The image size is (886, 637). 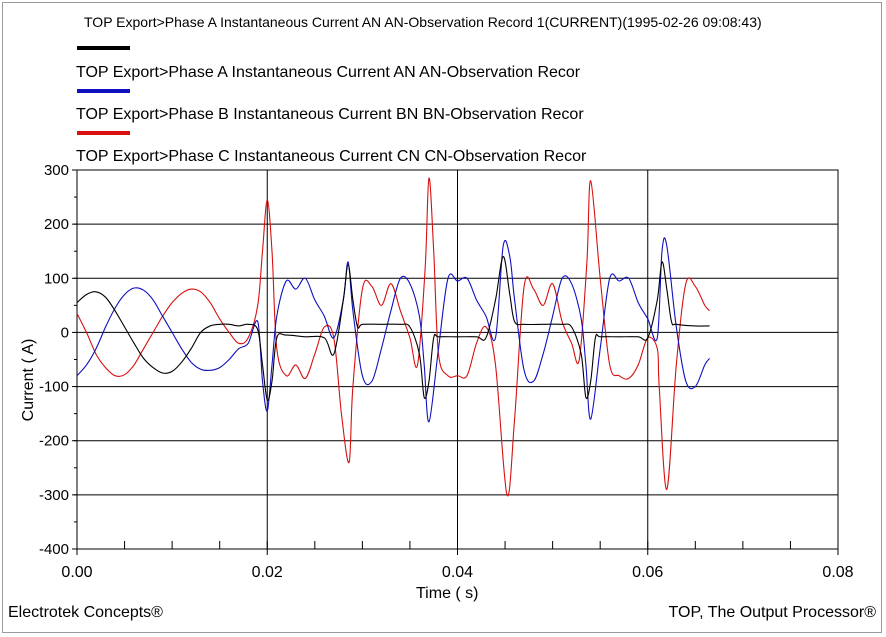 What do you see at coordinates (103, 91) in the screenshot?
I see `legend-swatch-blue` at bounding box center [103, 91].